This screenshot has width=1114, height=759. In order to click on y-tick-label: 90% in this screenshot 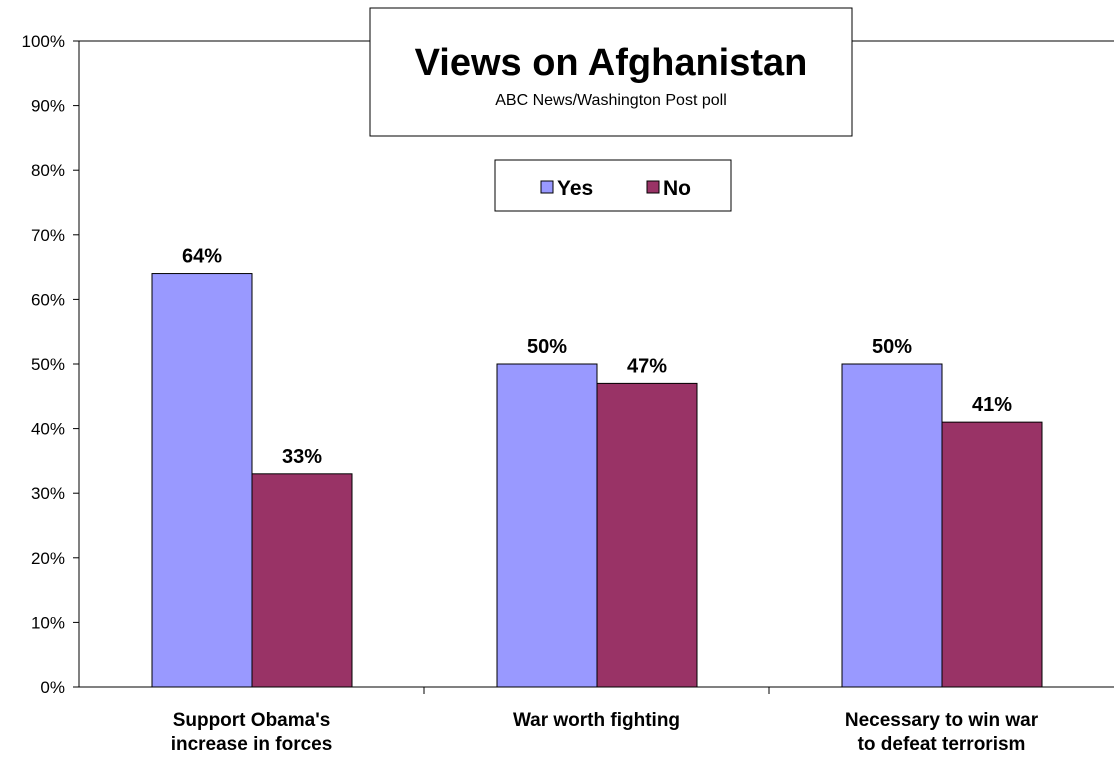, I will do `click(48, 106)`.